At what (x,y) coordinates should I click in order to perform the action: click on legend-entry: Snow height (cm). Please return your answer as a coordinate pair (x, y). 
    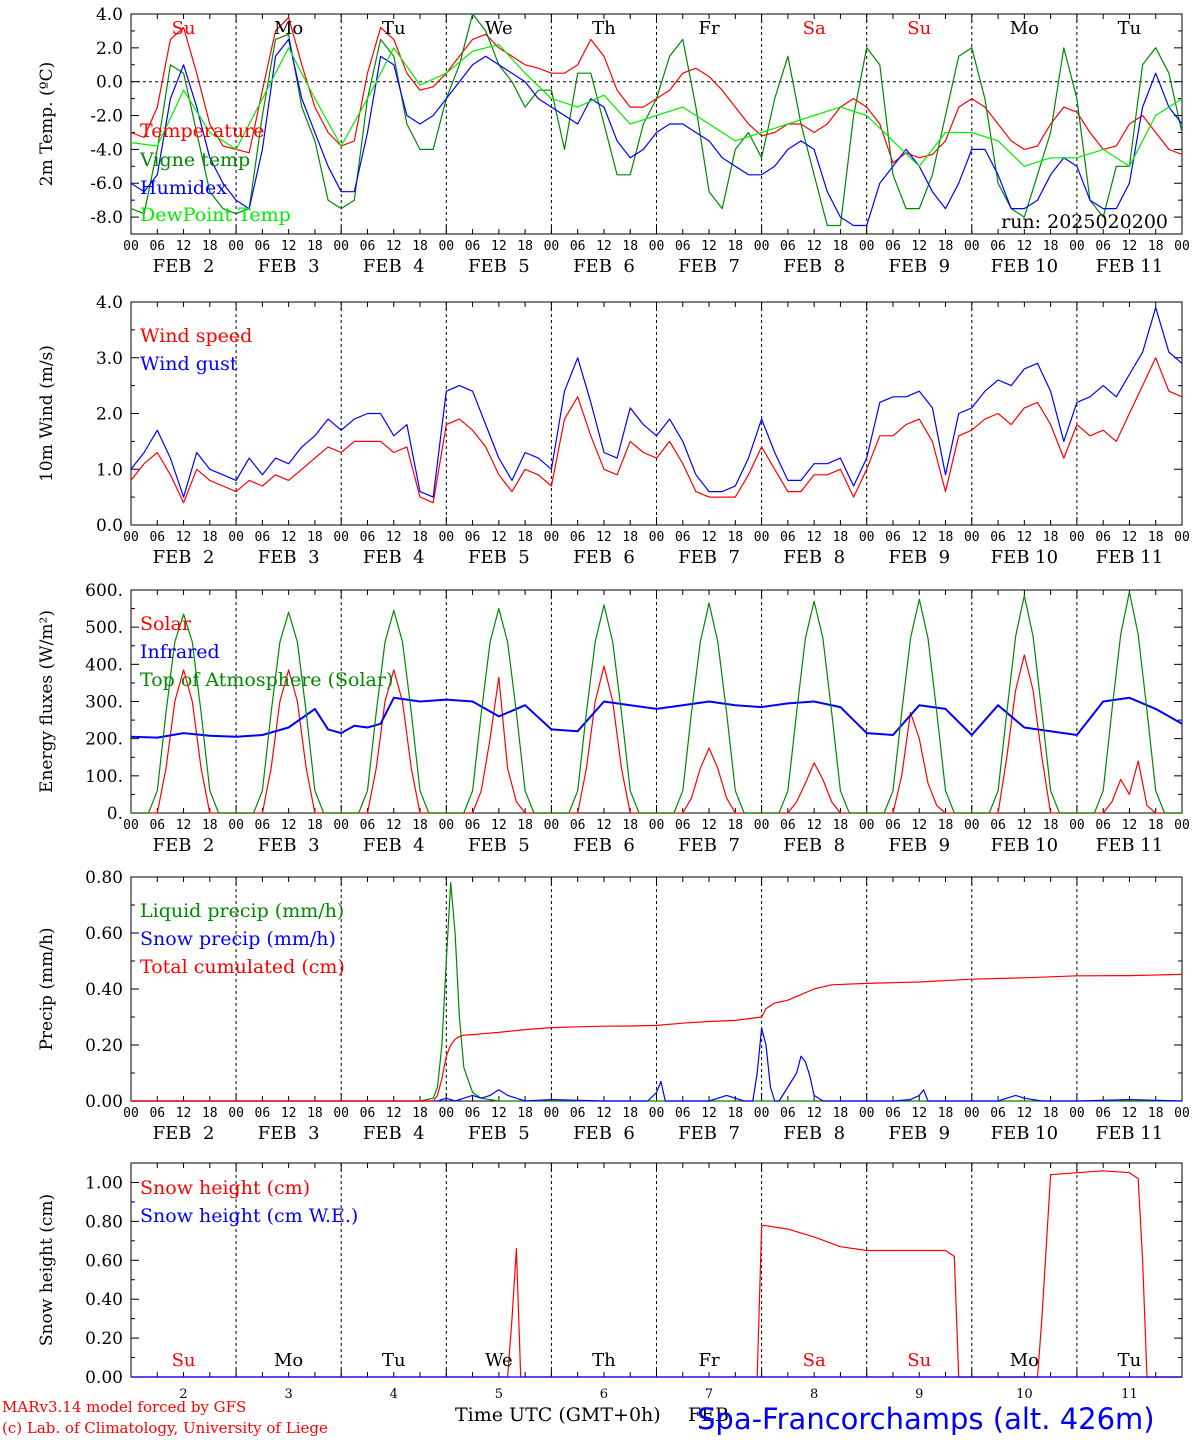
    Looking at the image, I should click on (225, 1188).